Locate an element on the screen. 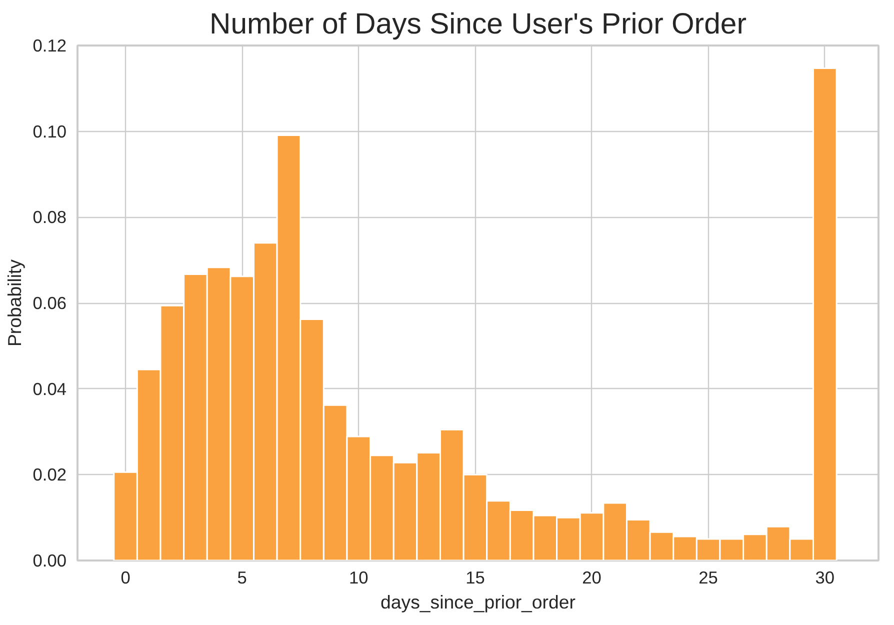 This screenshot has height=625, width=894. y-tick-label: 0.12 is located at coordinates (49, 46).